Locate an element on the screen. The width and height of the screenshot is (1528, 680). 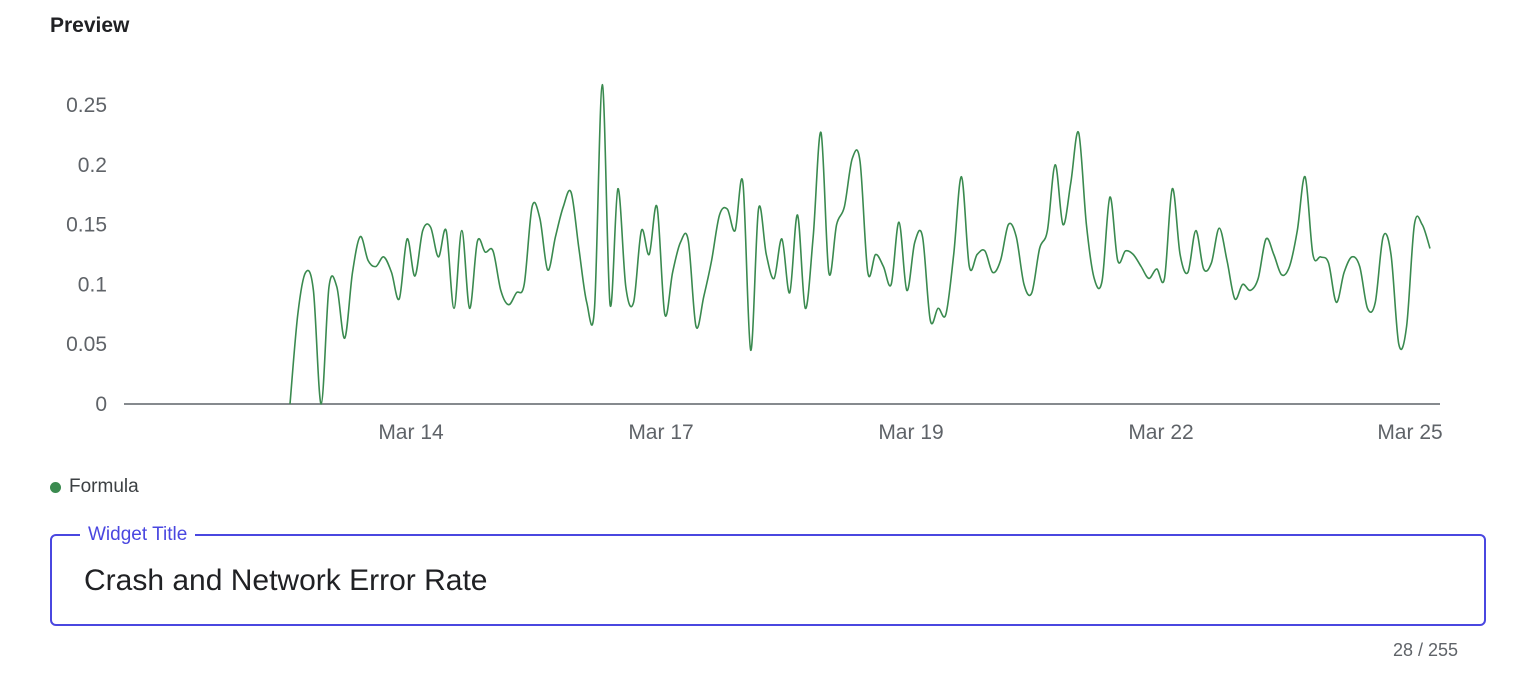
preview-heading: Preview is located at coordinates (90, 25).